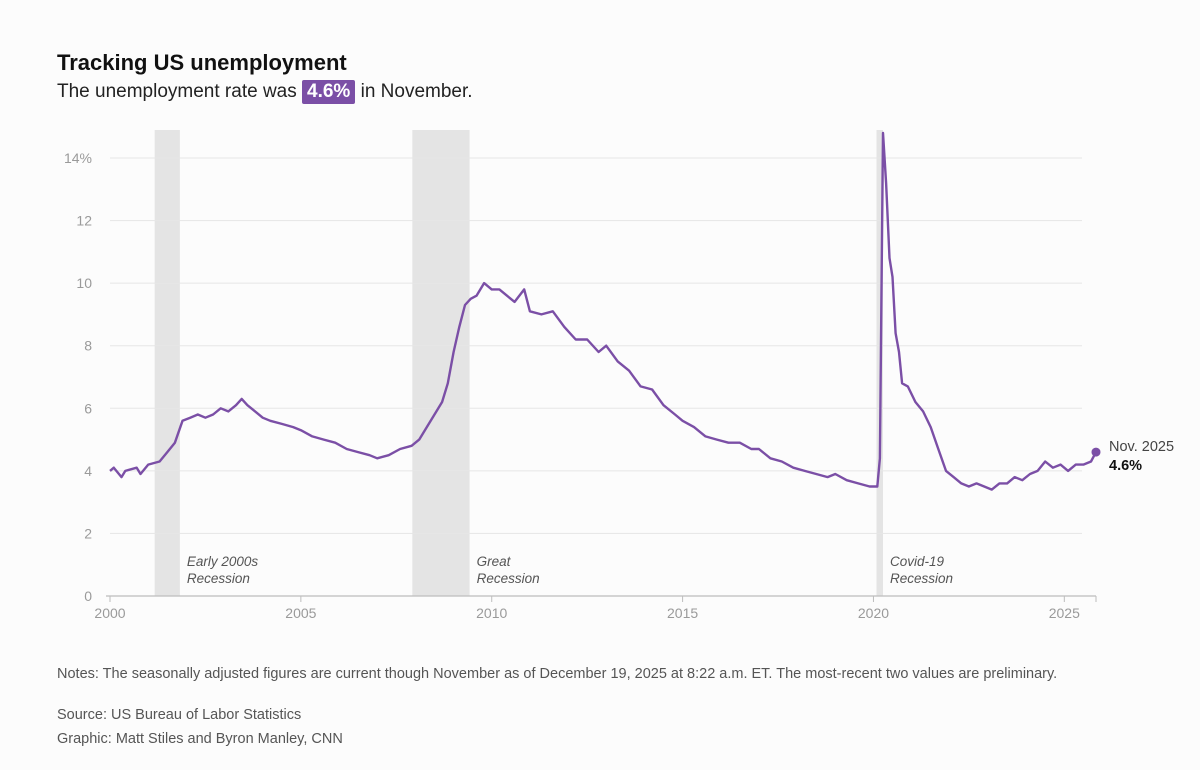  I want to click on x-tick-label: 2020, so click(873, 613).